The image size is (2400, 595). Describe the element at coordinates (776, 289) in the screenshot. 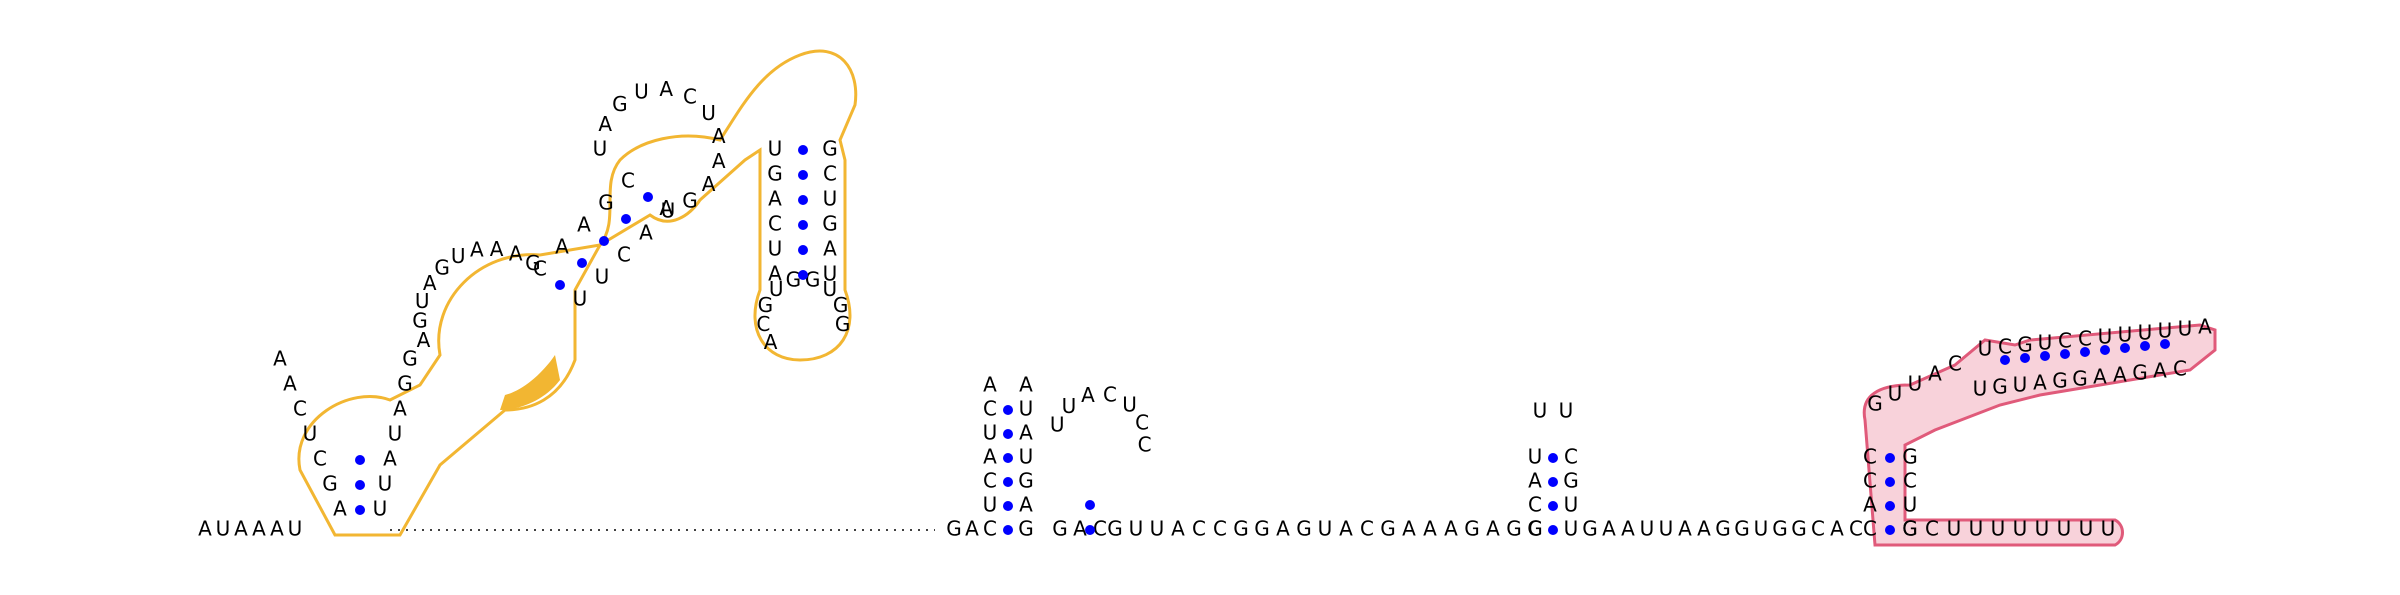

I see `lower-hairpin-loop-base: U` at that location.